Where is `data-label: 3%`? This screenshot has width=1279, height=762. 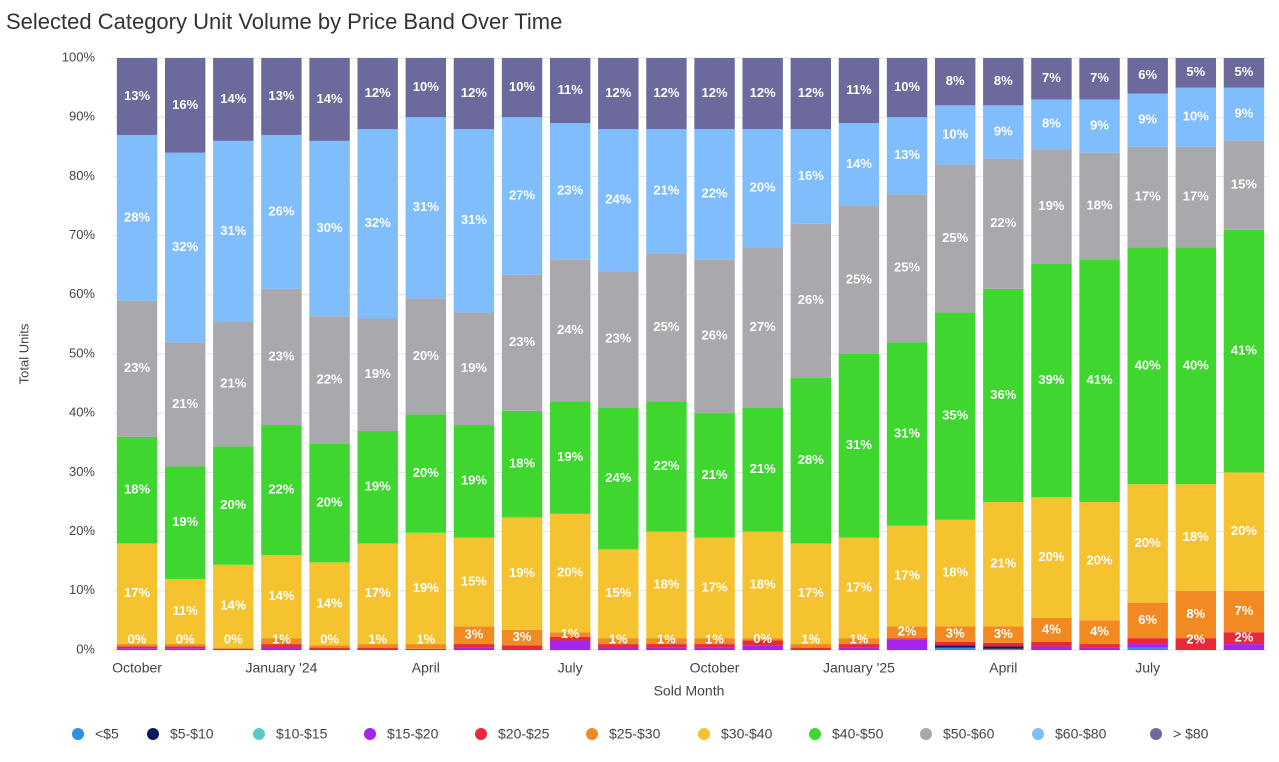 data-label: 3% is located at coordinates (955, 632).